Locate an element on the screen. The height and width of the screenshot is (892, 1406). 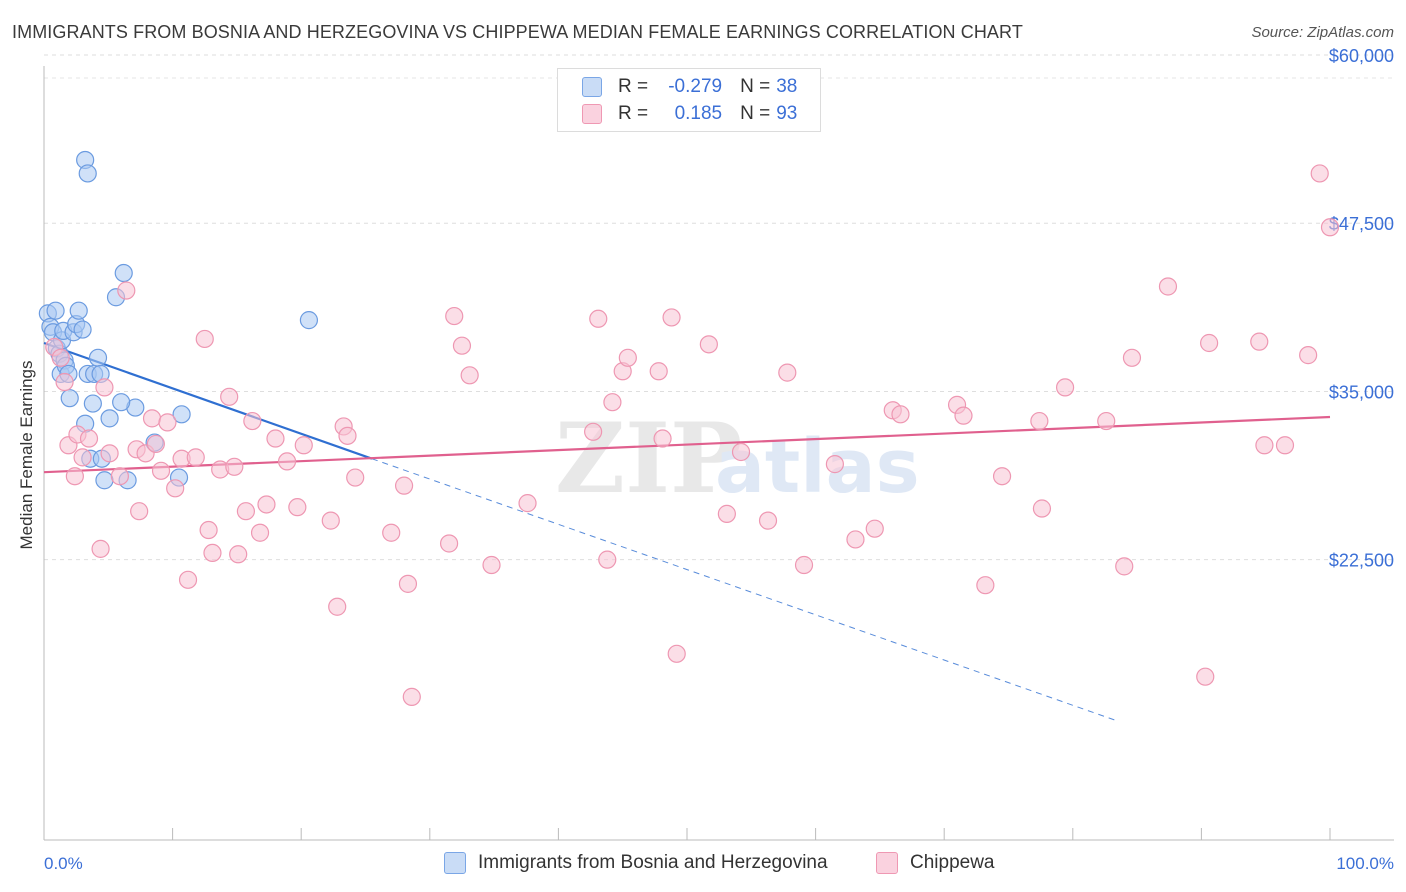
source-label: Source: ZipAtlas.com is located at coordinates (1322, 32).